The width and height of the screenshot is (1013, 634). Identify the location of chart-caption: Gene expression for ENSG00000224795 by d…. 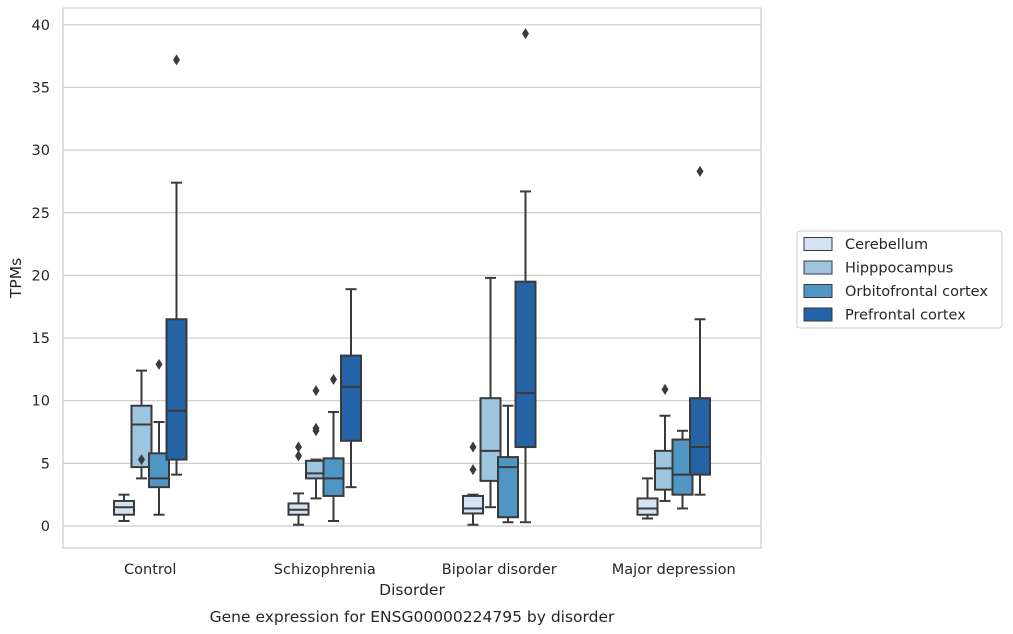
(412, 617).